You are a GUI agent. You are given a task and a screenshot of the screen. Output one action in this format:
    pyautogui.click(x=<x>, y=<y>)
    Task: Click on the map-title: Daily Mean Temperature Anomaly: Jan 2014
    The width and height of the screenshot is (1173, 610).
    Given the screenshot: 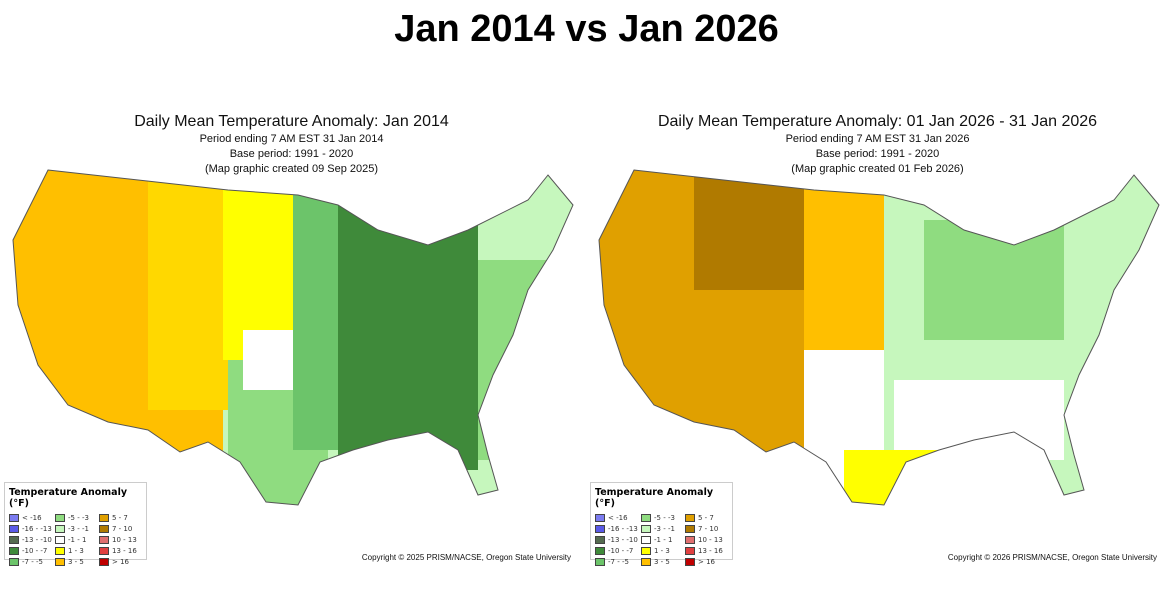 What is the action you would take?
    pyautogui.click(x=291, y=121)
    